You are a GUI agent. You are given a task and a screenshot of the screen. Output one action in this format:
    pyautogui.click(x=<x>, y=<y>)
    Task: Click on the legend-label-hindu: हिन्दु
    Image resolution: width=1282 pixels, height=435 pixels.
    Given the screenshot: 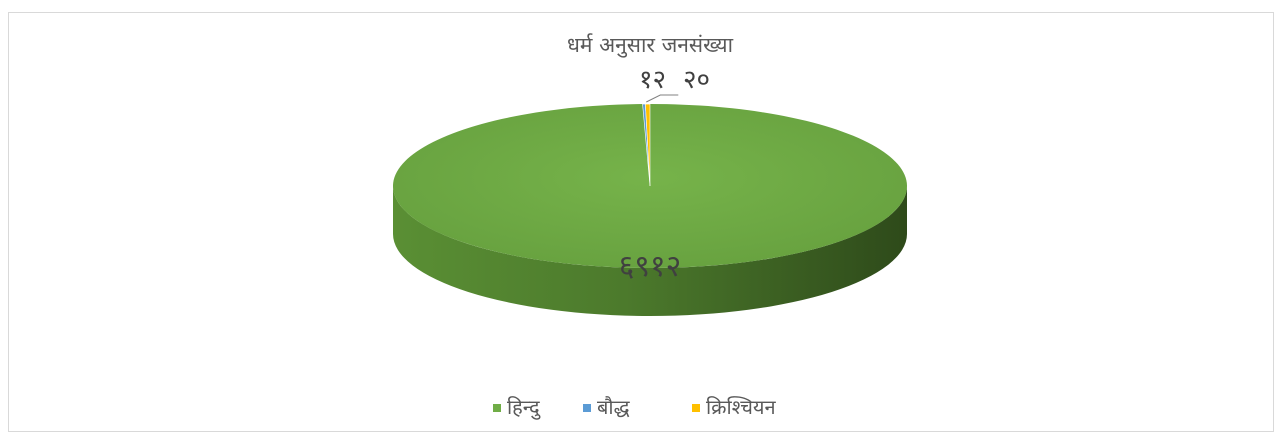 What is the action you would take?
    pyautogui.click(x=524, y=407)
    